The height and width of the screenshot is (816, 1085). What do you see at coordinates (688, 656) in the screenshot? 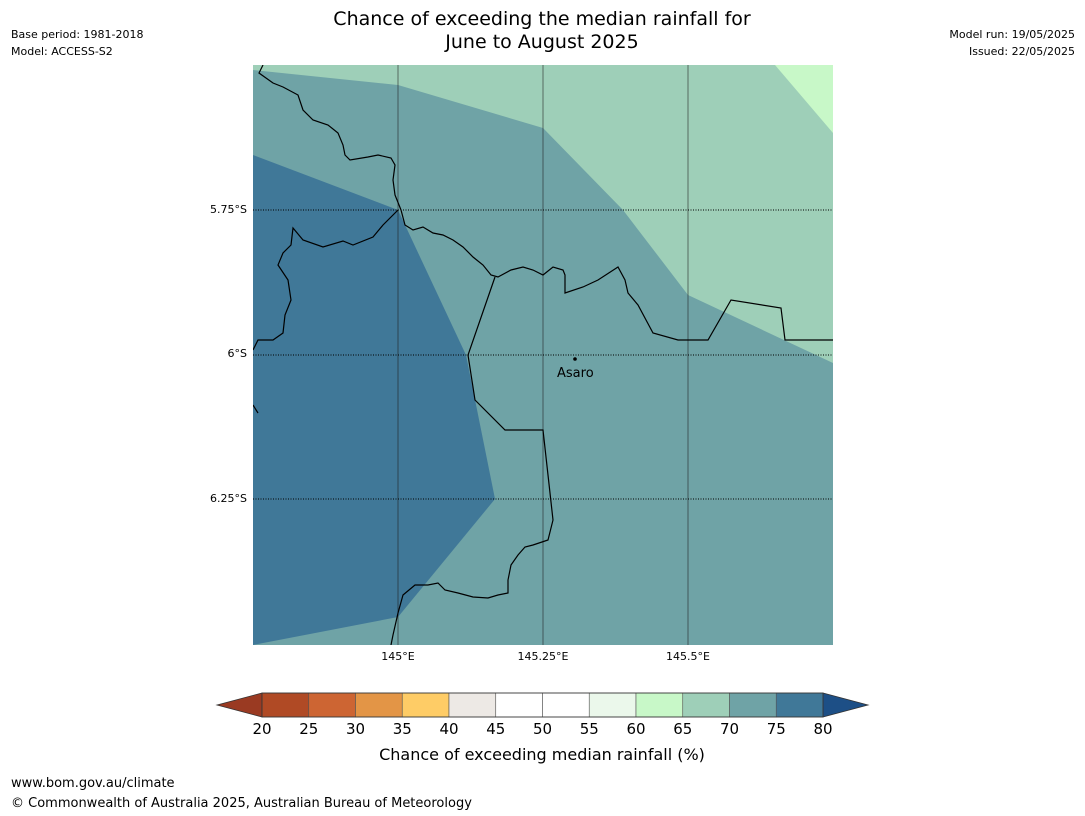
I see `lon-label-145-5e: 145.5°E` at bounding box center [688, 656].